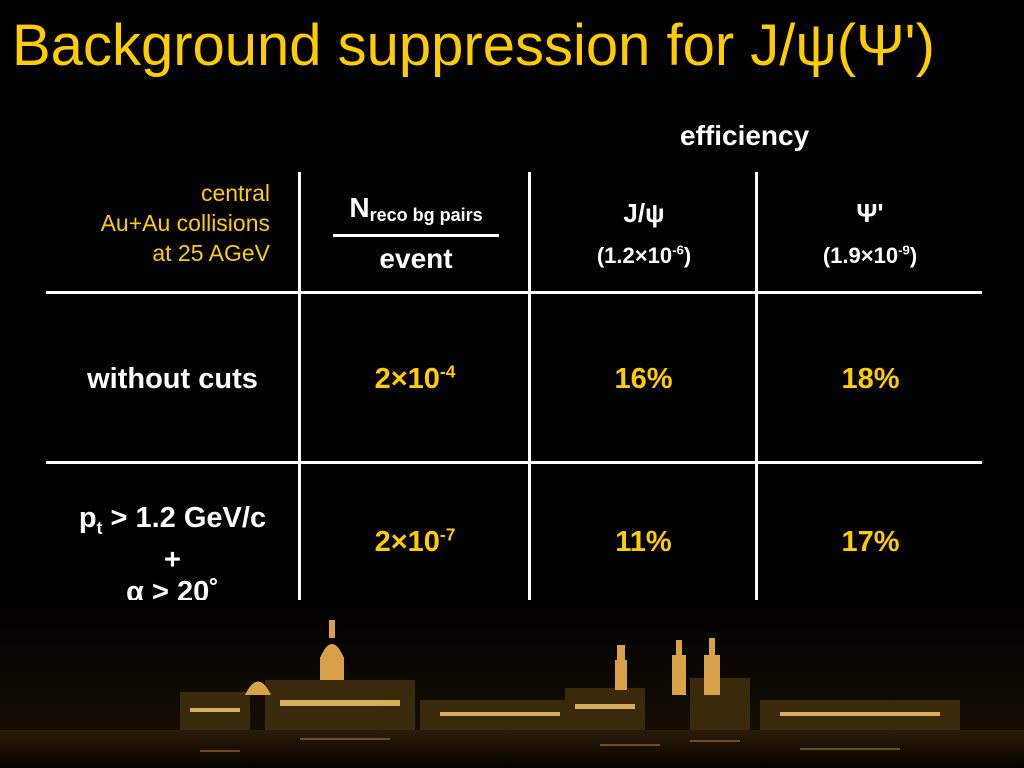 The height and width of the screenshot is (768, 1024). Describe the element at coordinates (643, 379) in the screenshot. I see `jpsi-eff-without-cuts: 16%` at that location.